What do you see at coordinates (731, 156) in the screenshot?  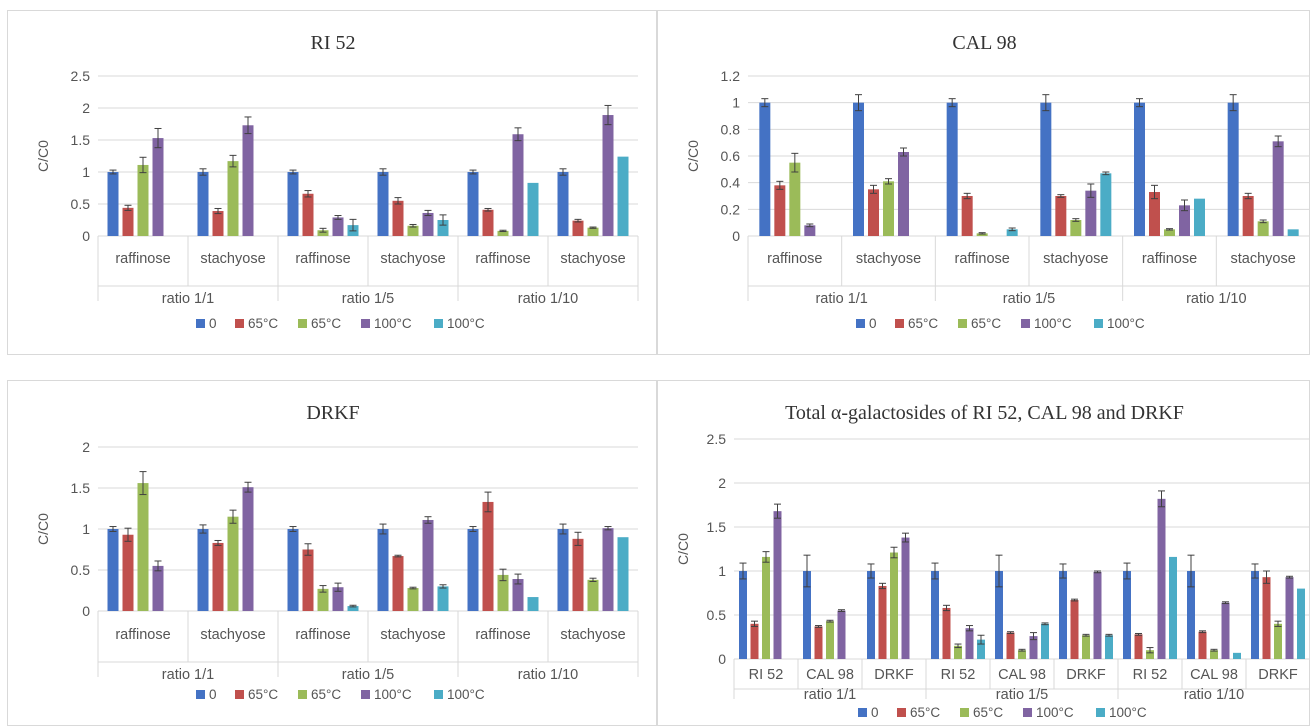 I see `y-tick-label: 0.6` at bounding box center [731, 156].